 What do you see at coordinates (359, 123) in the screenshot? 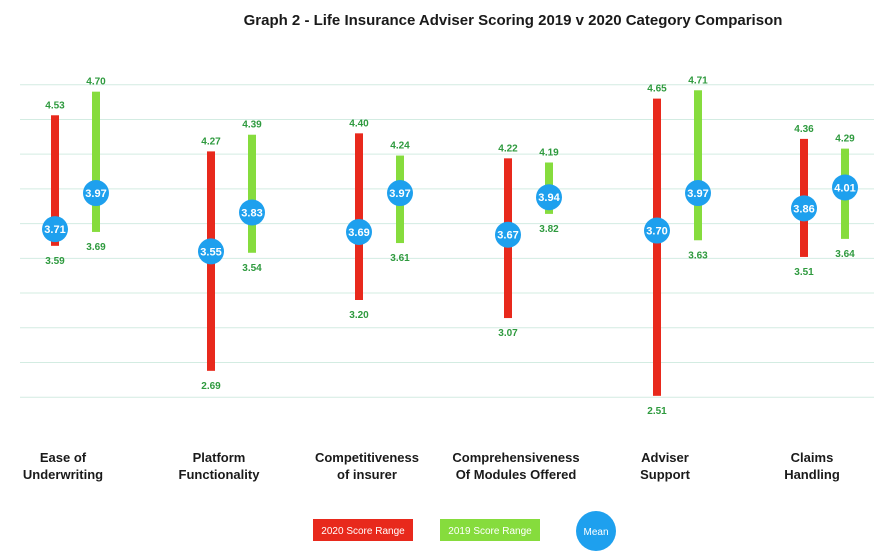
I see `high-label: 4.40` at bounding box center [359, 123].